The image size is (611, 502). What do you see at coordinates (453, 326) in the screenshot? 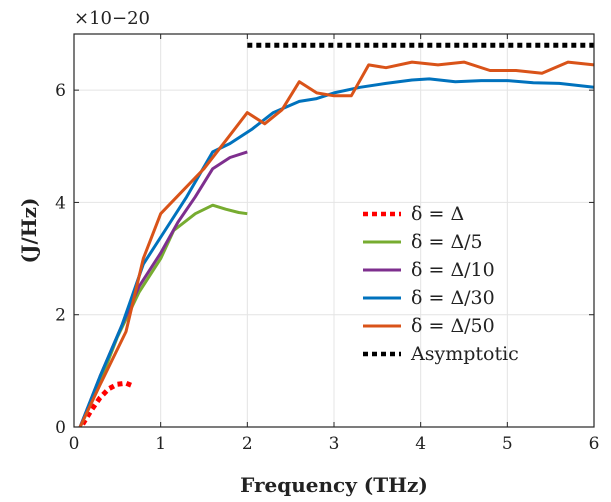
I see `legend-label-4: δ = Δ/50` at bounding box center [453, 326].